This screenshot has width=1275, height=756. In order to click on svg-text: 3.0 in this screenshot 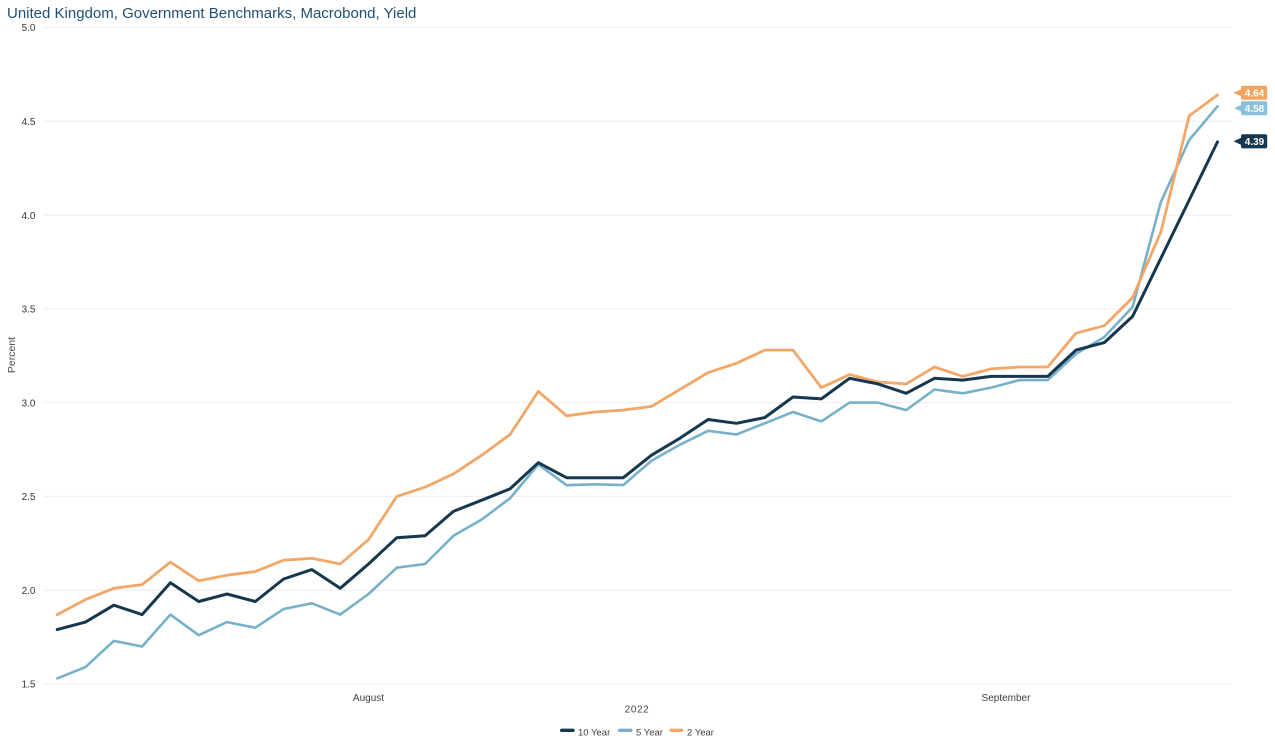, I will do `click(29, 403)`.